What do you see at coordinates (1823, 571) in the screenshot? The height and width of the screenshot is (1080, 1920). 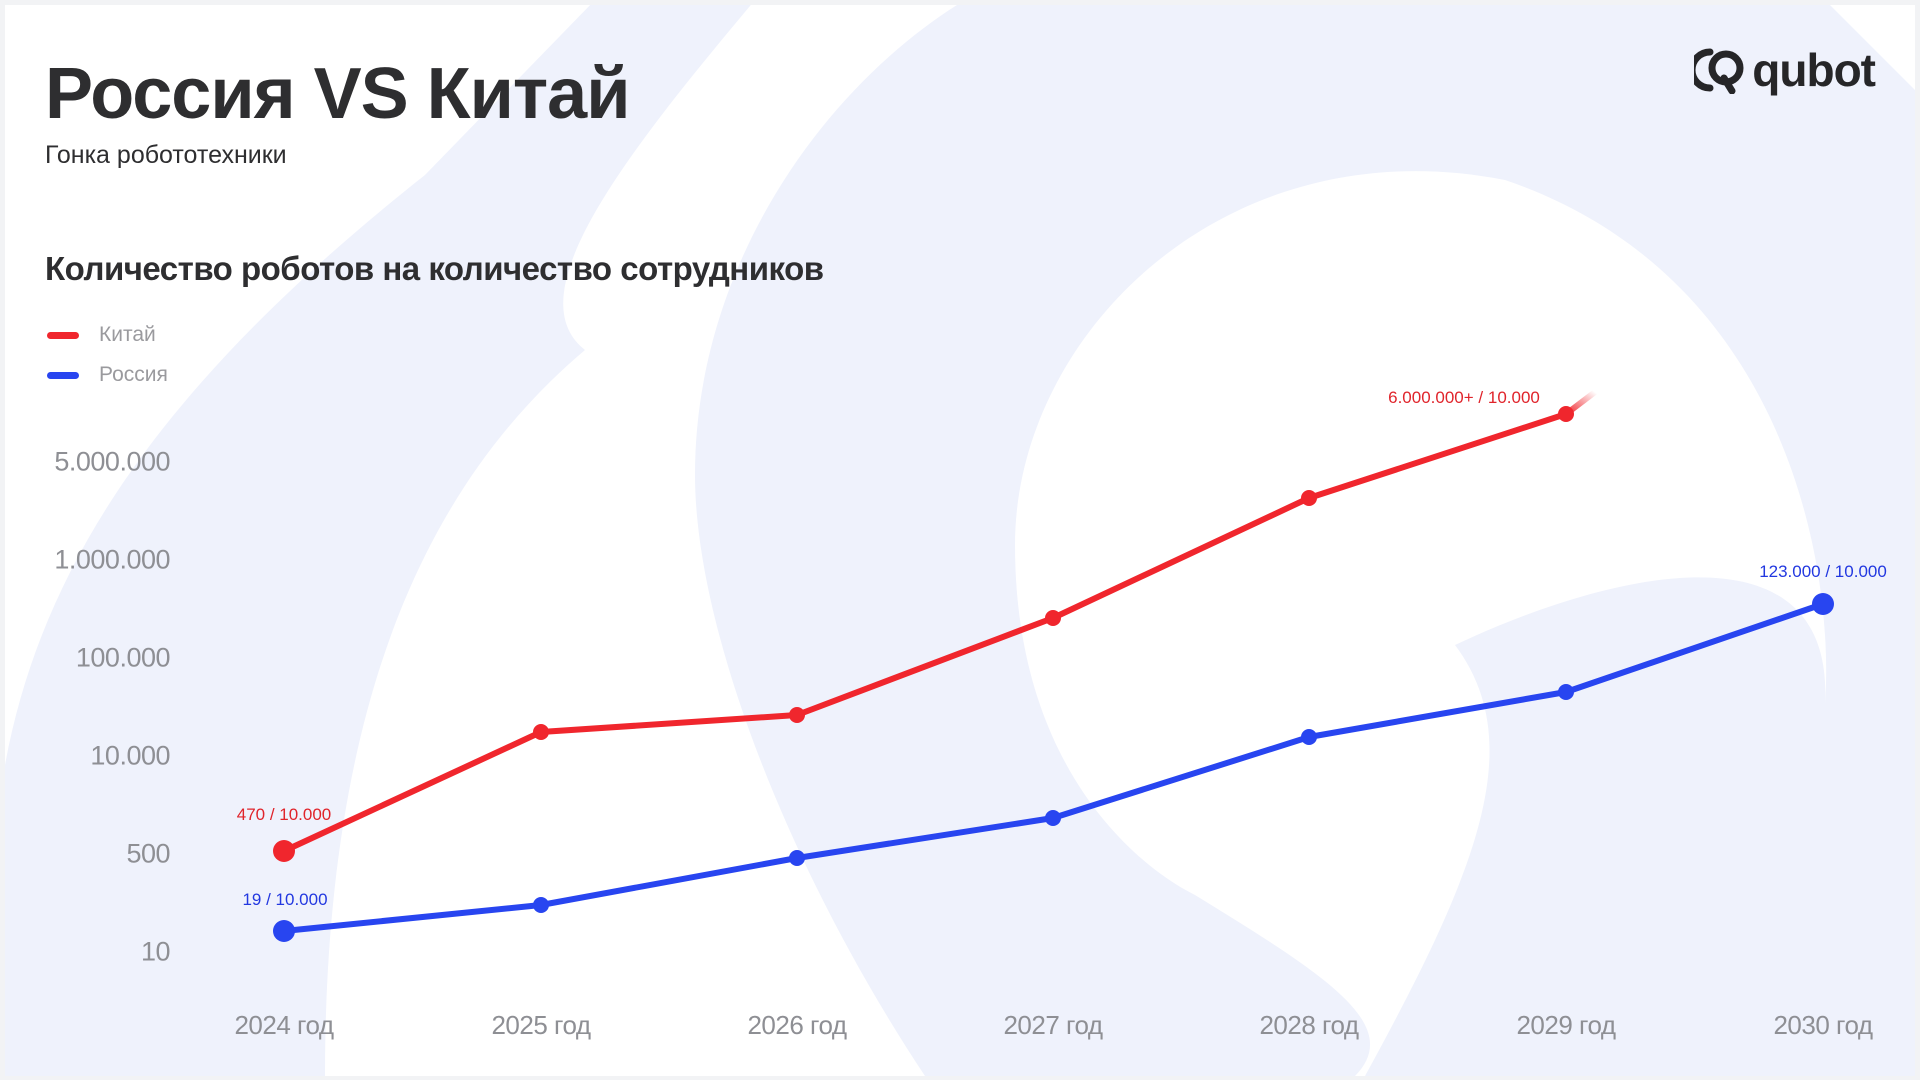 I see `annotation-russia-2030: 123.000 / 10.000` at bounding box center [1823, 571].